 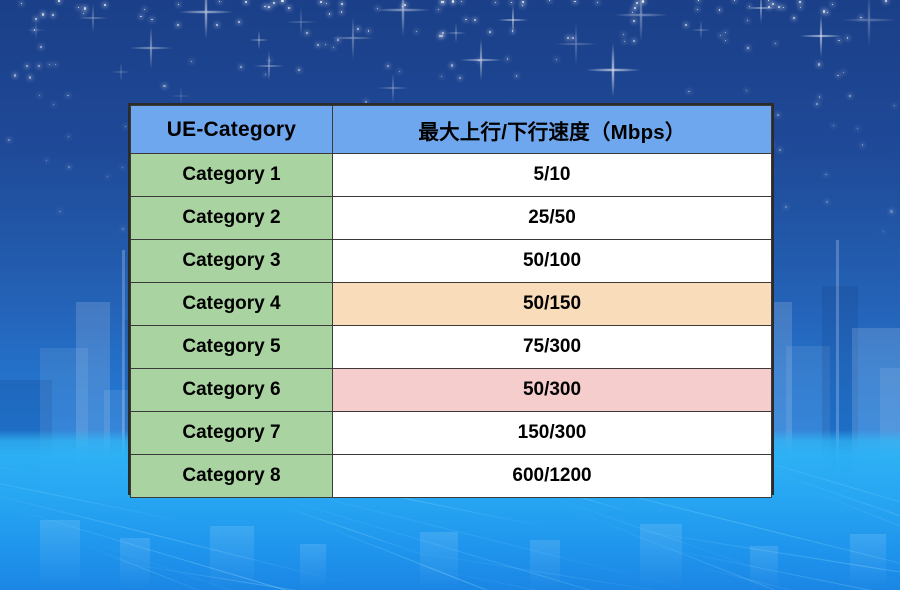 What do you see at coordinates (231, 390) in the screenshot?
I see `cell-ue-category: Category 6` at bounding box center [231, 390].